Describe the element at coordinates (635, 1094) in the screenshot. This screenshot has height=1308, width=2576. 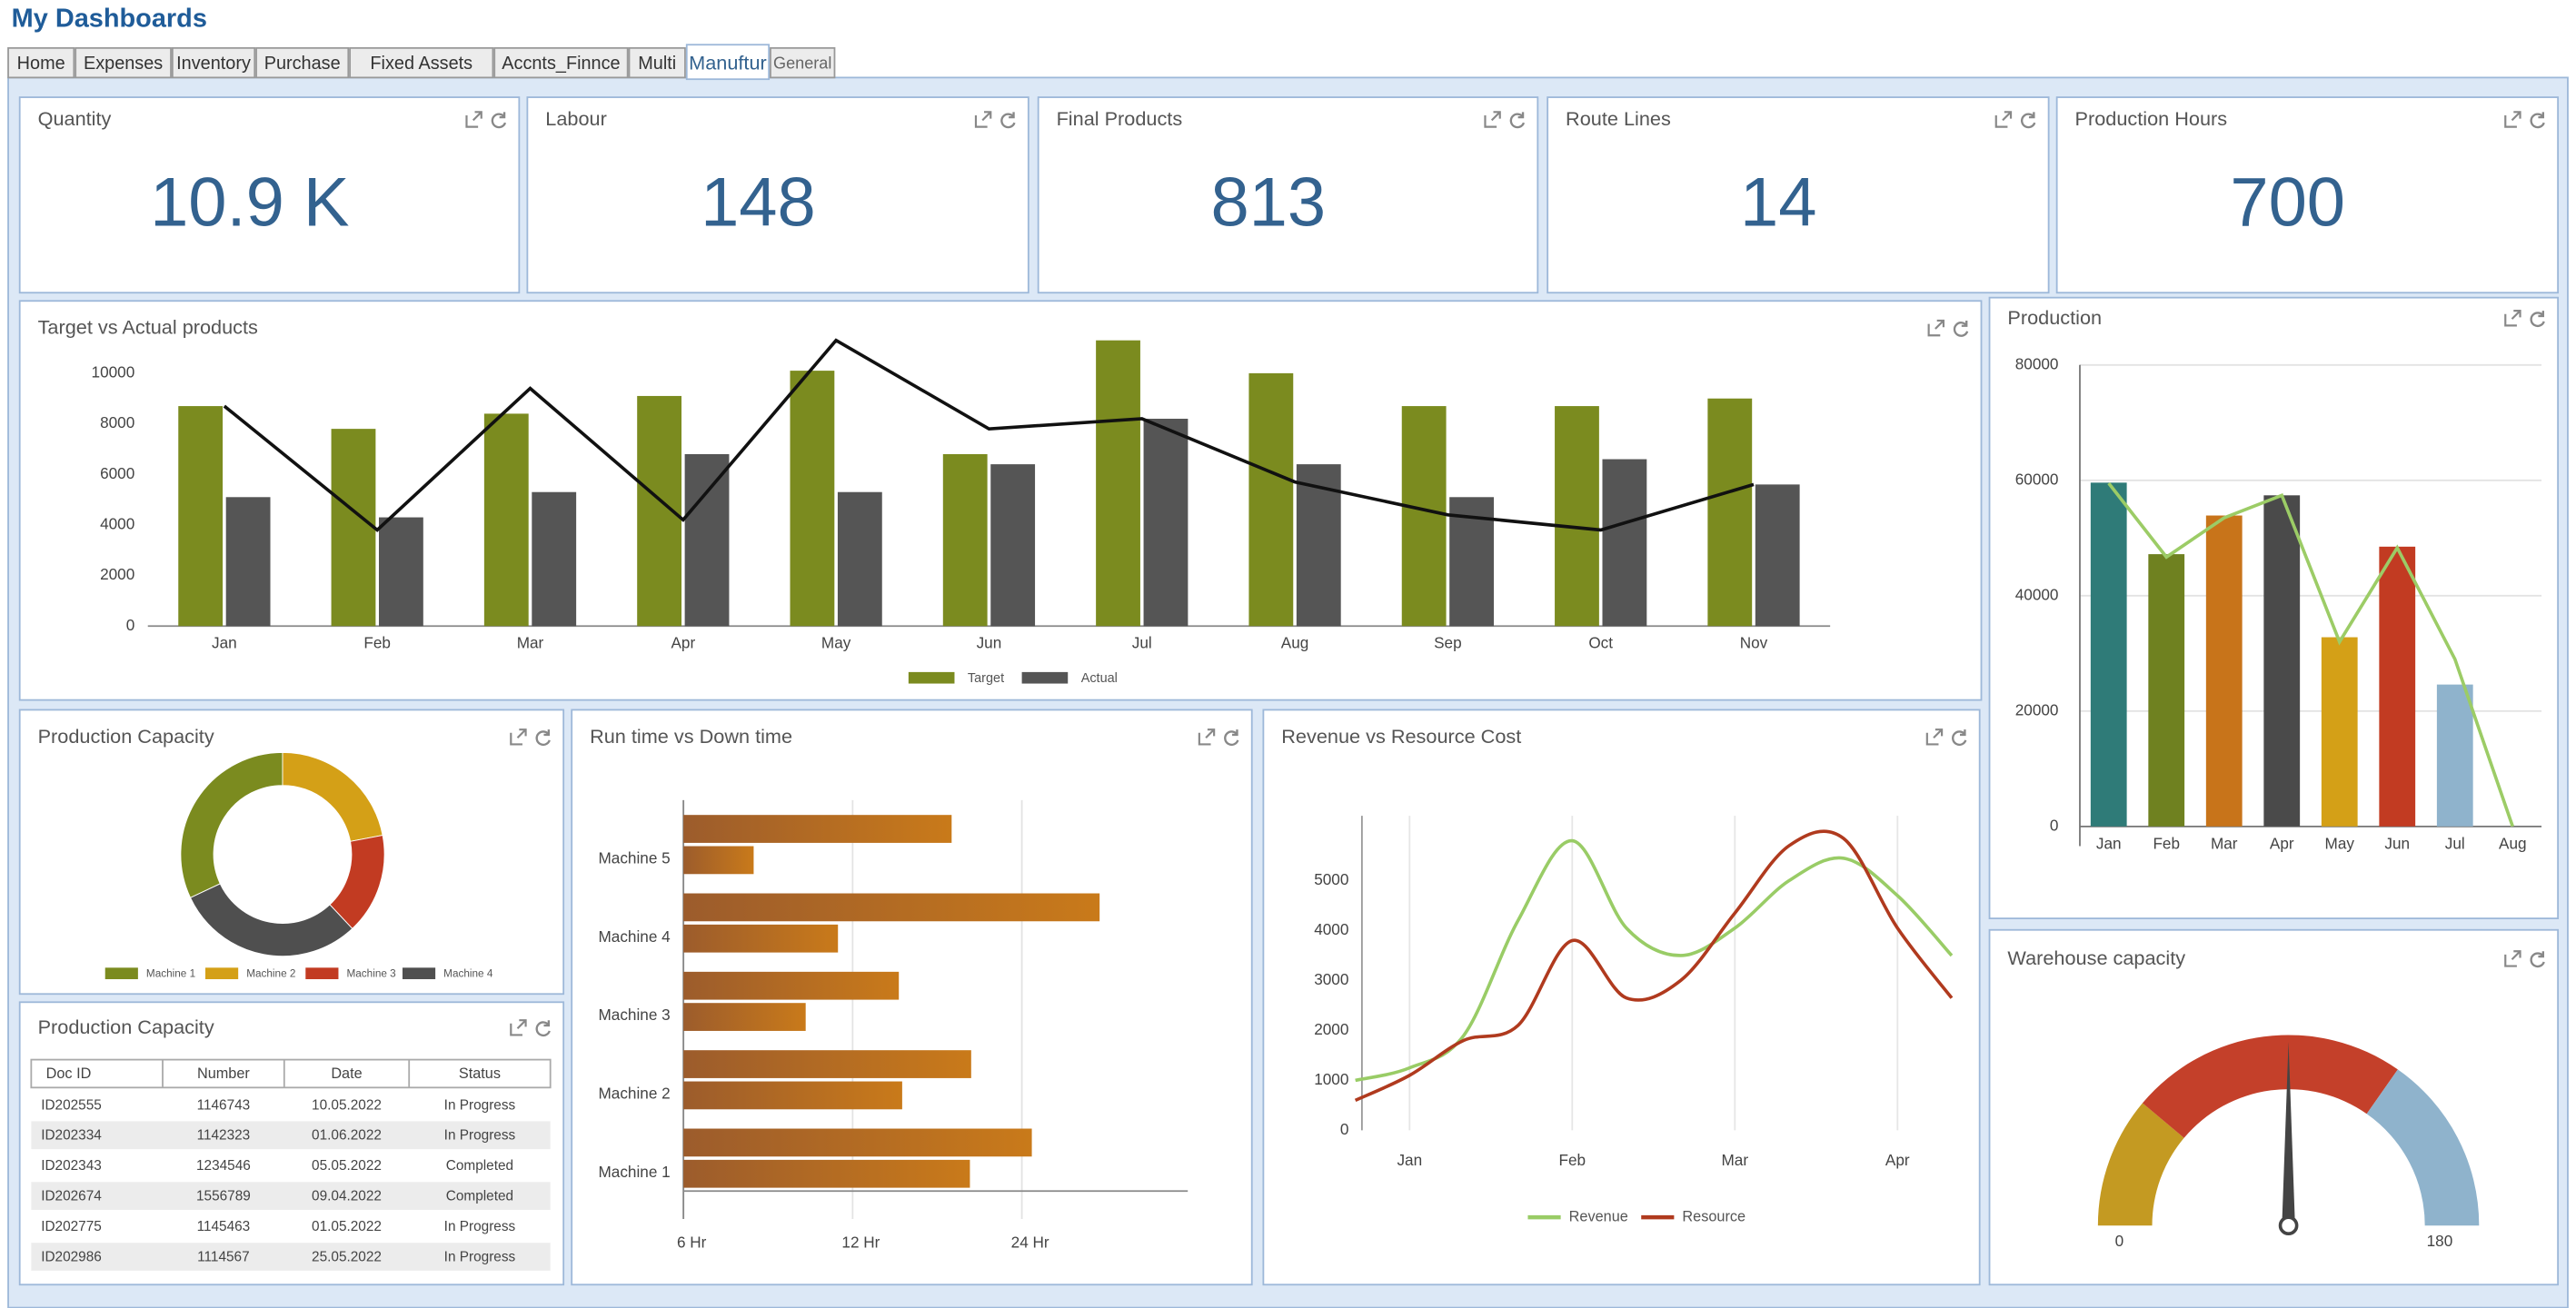
I see `y-tick-label: Machine 2` at that location.